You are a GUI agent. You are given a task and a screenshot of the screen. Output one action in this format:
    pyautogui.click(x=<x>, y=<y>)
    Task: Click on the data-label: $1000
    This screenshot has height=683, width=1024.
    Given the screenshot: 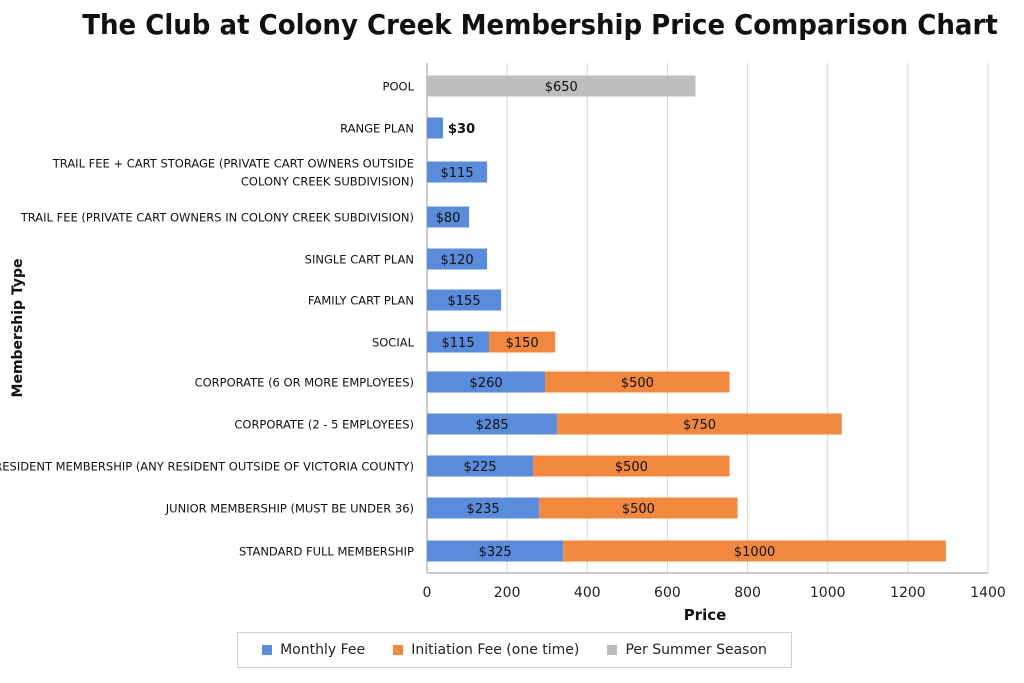 What is the action you would take?
    pyautogui.click(x=754, y=552)
    